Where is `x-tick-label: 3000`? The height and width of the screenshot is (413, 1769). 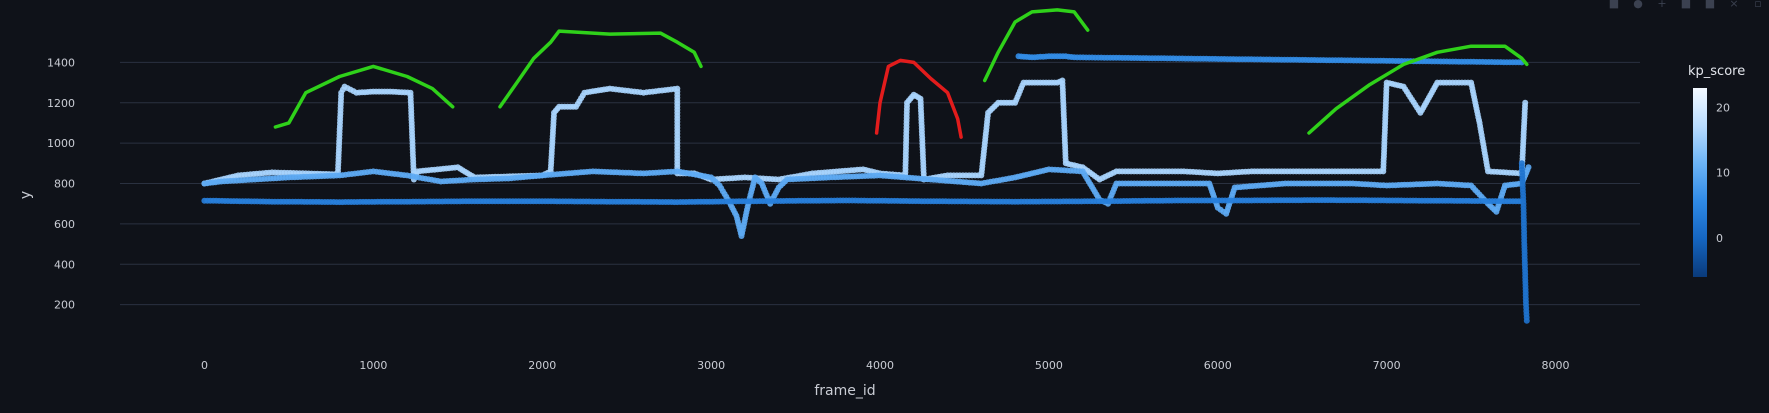 x-tick-label: 3000 is located at coordinates (711, 365).